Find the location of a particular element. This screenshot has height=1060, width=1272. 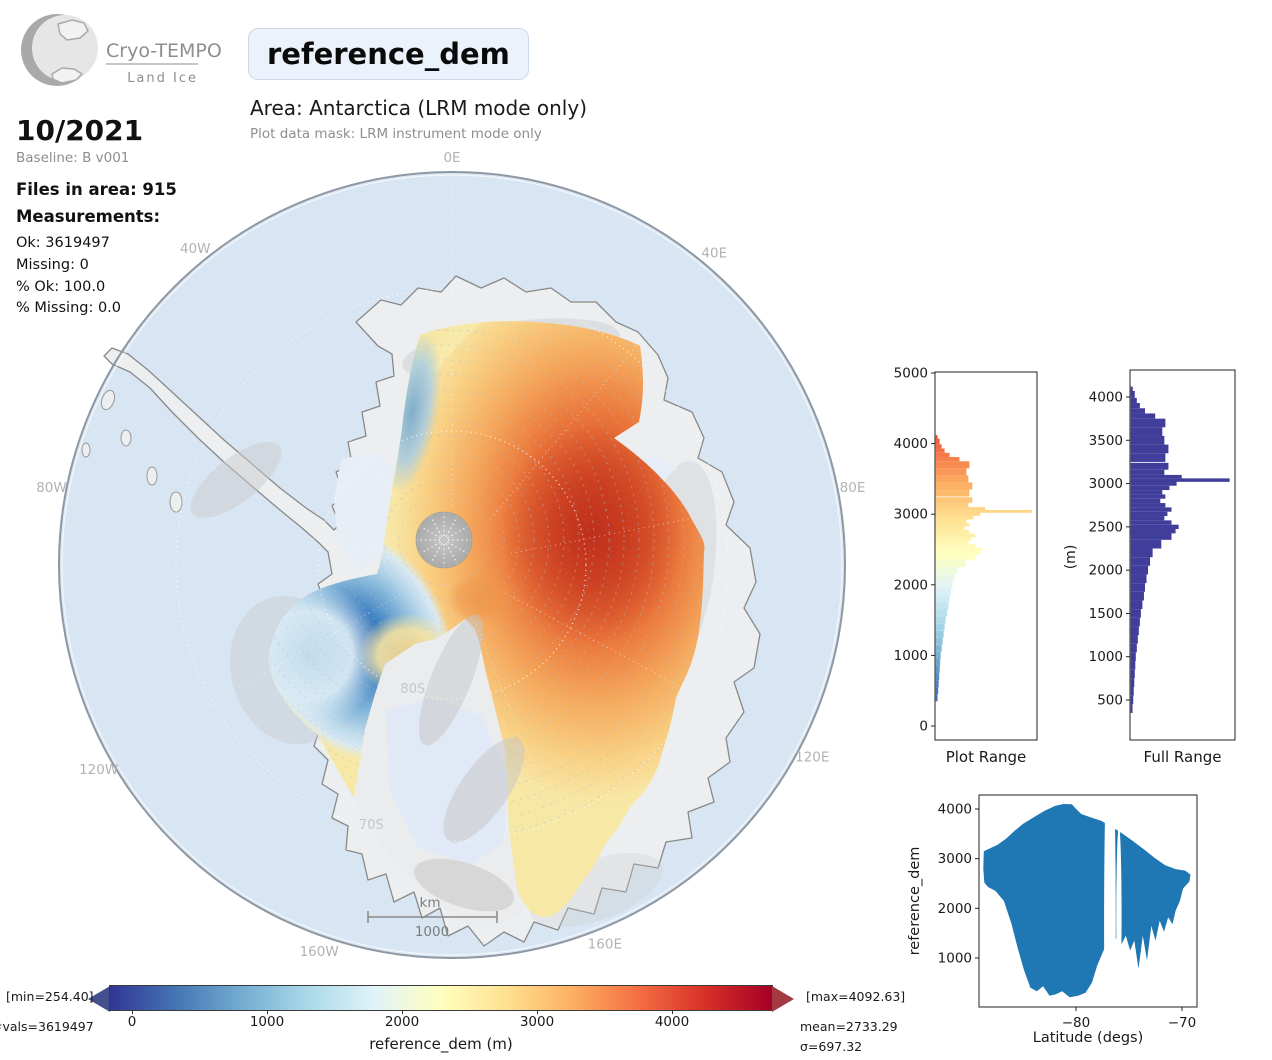

cryo-tempo-logo: Cryo-TEMPO Land Ice is located at coordinates (121, 50).